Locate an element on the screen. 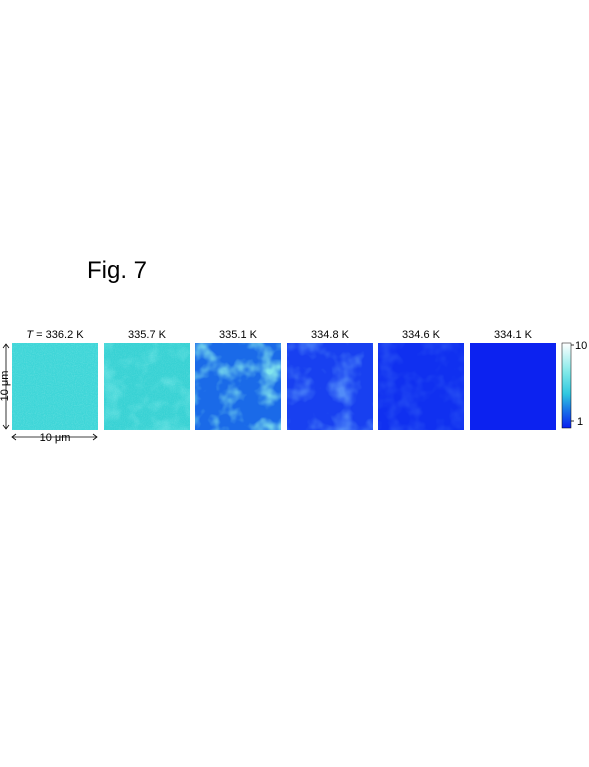 This screenshot has width=589, height=767. panel-label: 335.1 K is located at coordinates (238, 335).